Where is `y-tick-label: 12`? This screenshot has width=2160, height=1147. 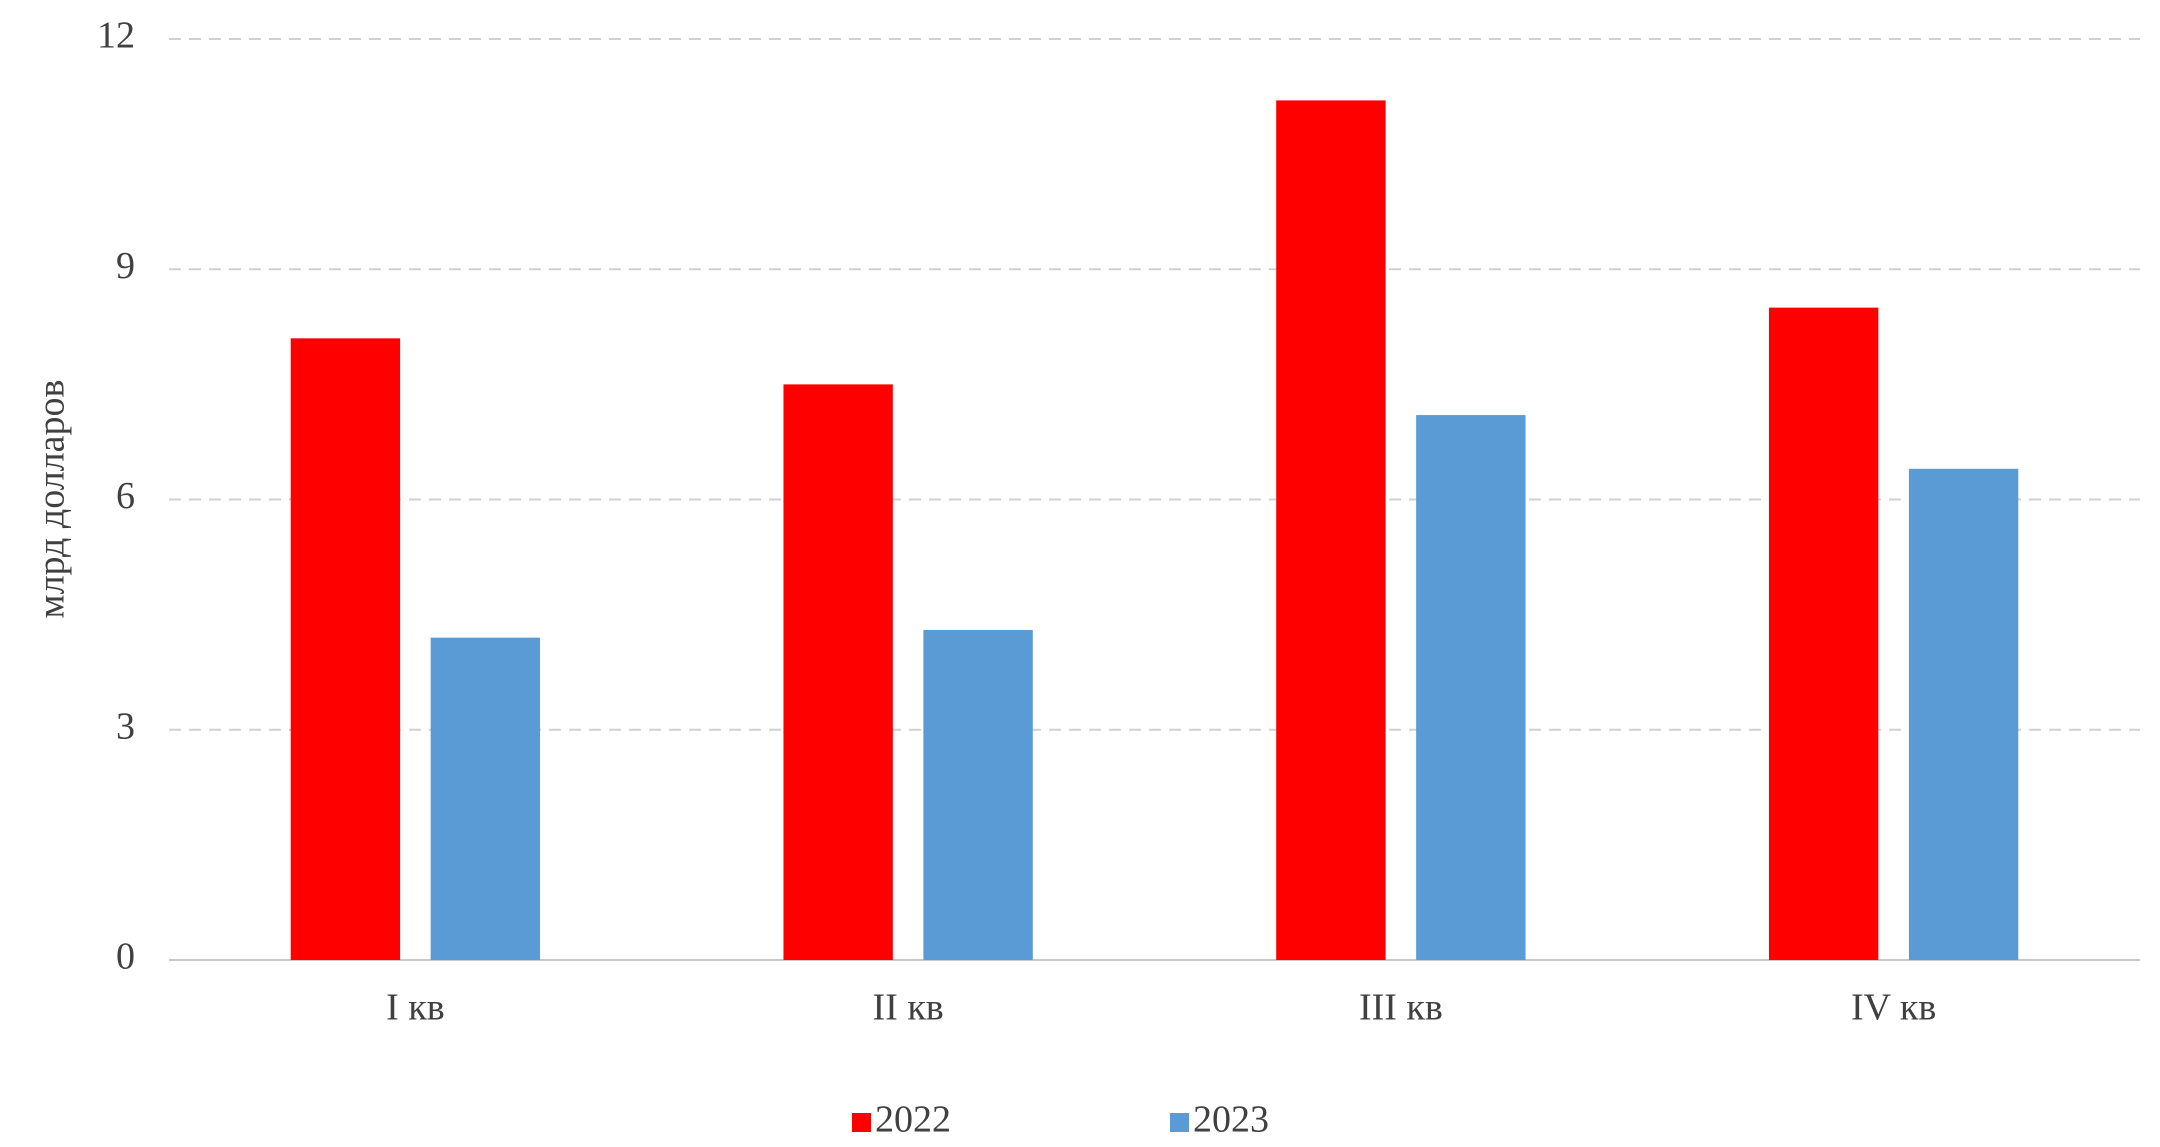
y-tick-label: 12 is located at coordinates (116, 36).